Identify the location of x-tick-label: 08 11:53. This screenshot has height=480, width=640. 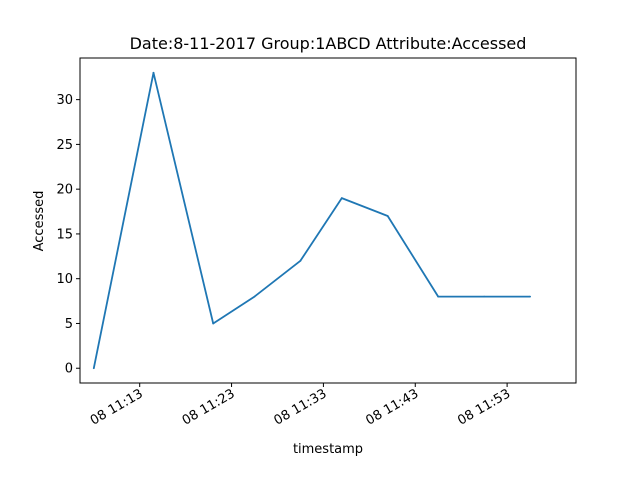
(484, 407).